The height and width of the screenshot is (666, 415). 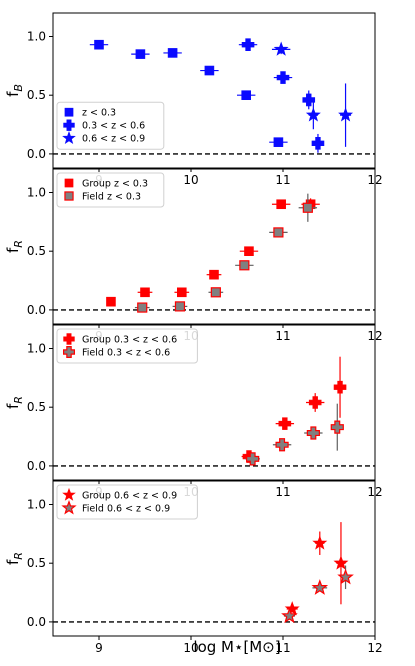 I want to click on legend: z < 0.3 0.3 < z < 0.6 0.6 < z < 0.9, so click(x=110, y=125).